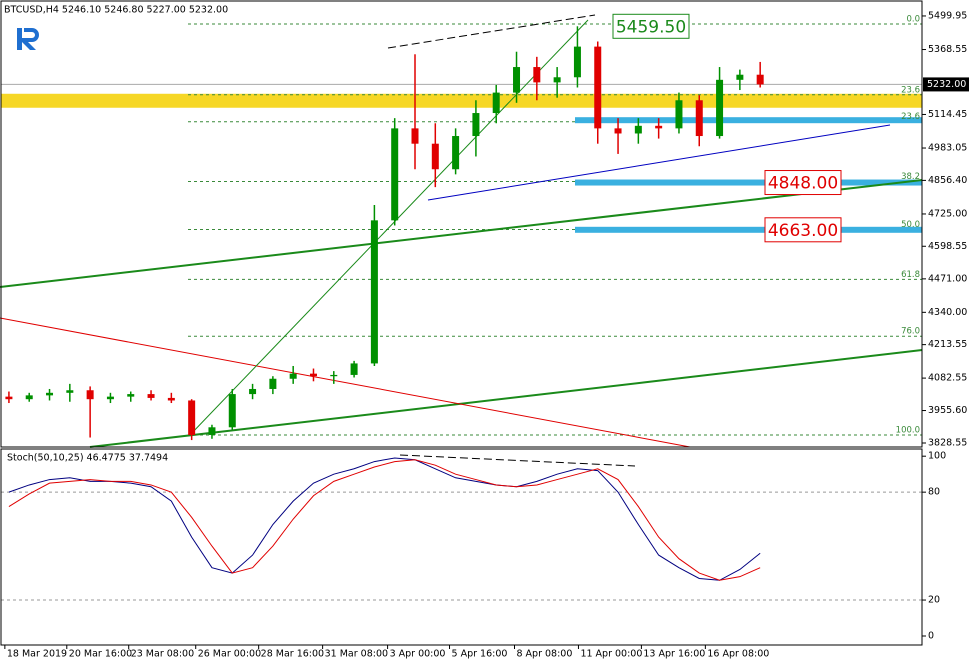 The width and height of the screenshot is (969, 664). Describe the element at coordinates (937, 456) in the screenshot. I see `y-tick-label: 100` at that location.